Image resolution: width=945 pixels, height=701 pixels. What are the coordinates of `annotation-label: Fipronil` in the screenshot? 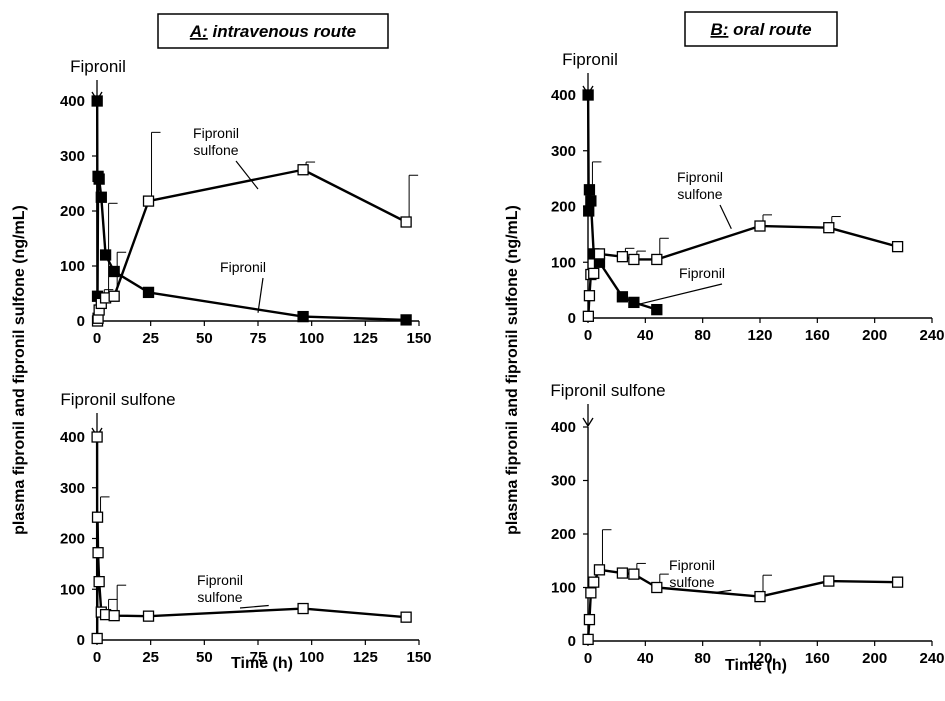 It's located at (702, 273).